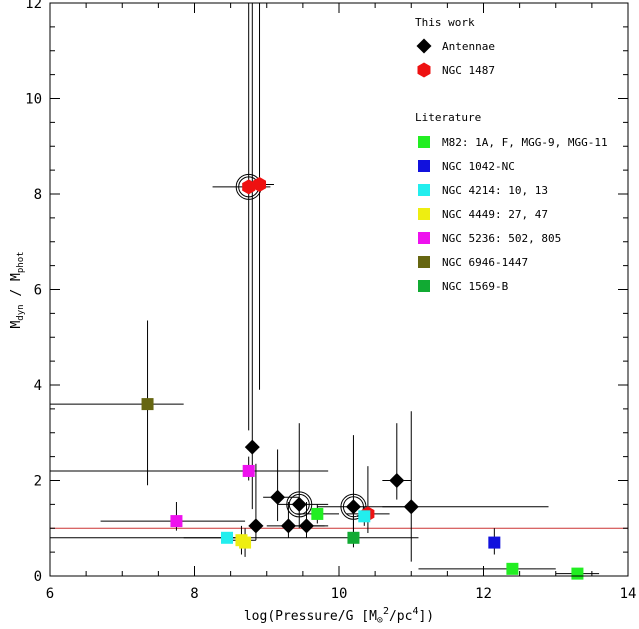 The height and width of the screenshot is (629, 639). What do you see at coordinates (21, 312) in the screenshot?
I see `y-axis-label-sub: dyn` at bounding box center [21, 312].